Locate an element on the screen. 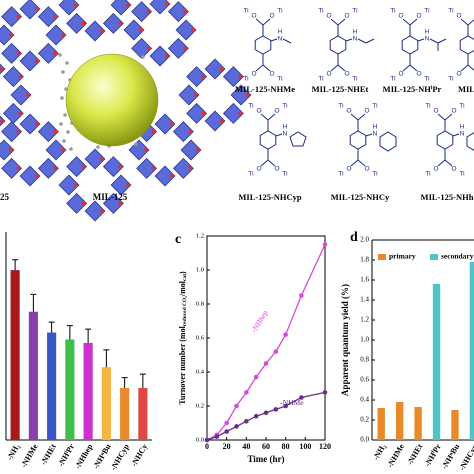 The image size is (474, 474). series-label: -NHhep is located at coordinates (259, 320).